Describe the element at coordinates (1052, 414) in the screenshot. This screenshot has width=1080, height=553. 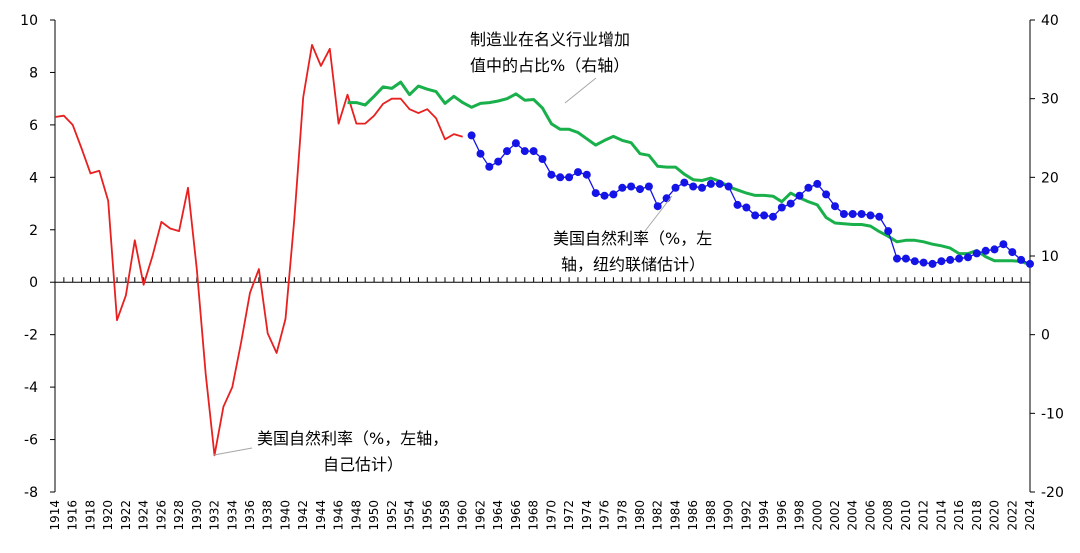
I see `y-right-tick-label: -10` at that location.